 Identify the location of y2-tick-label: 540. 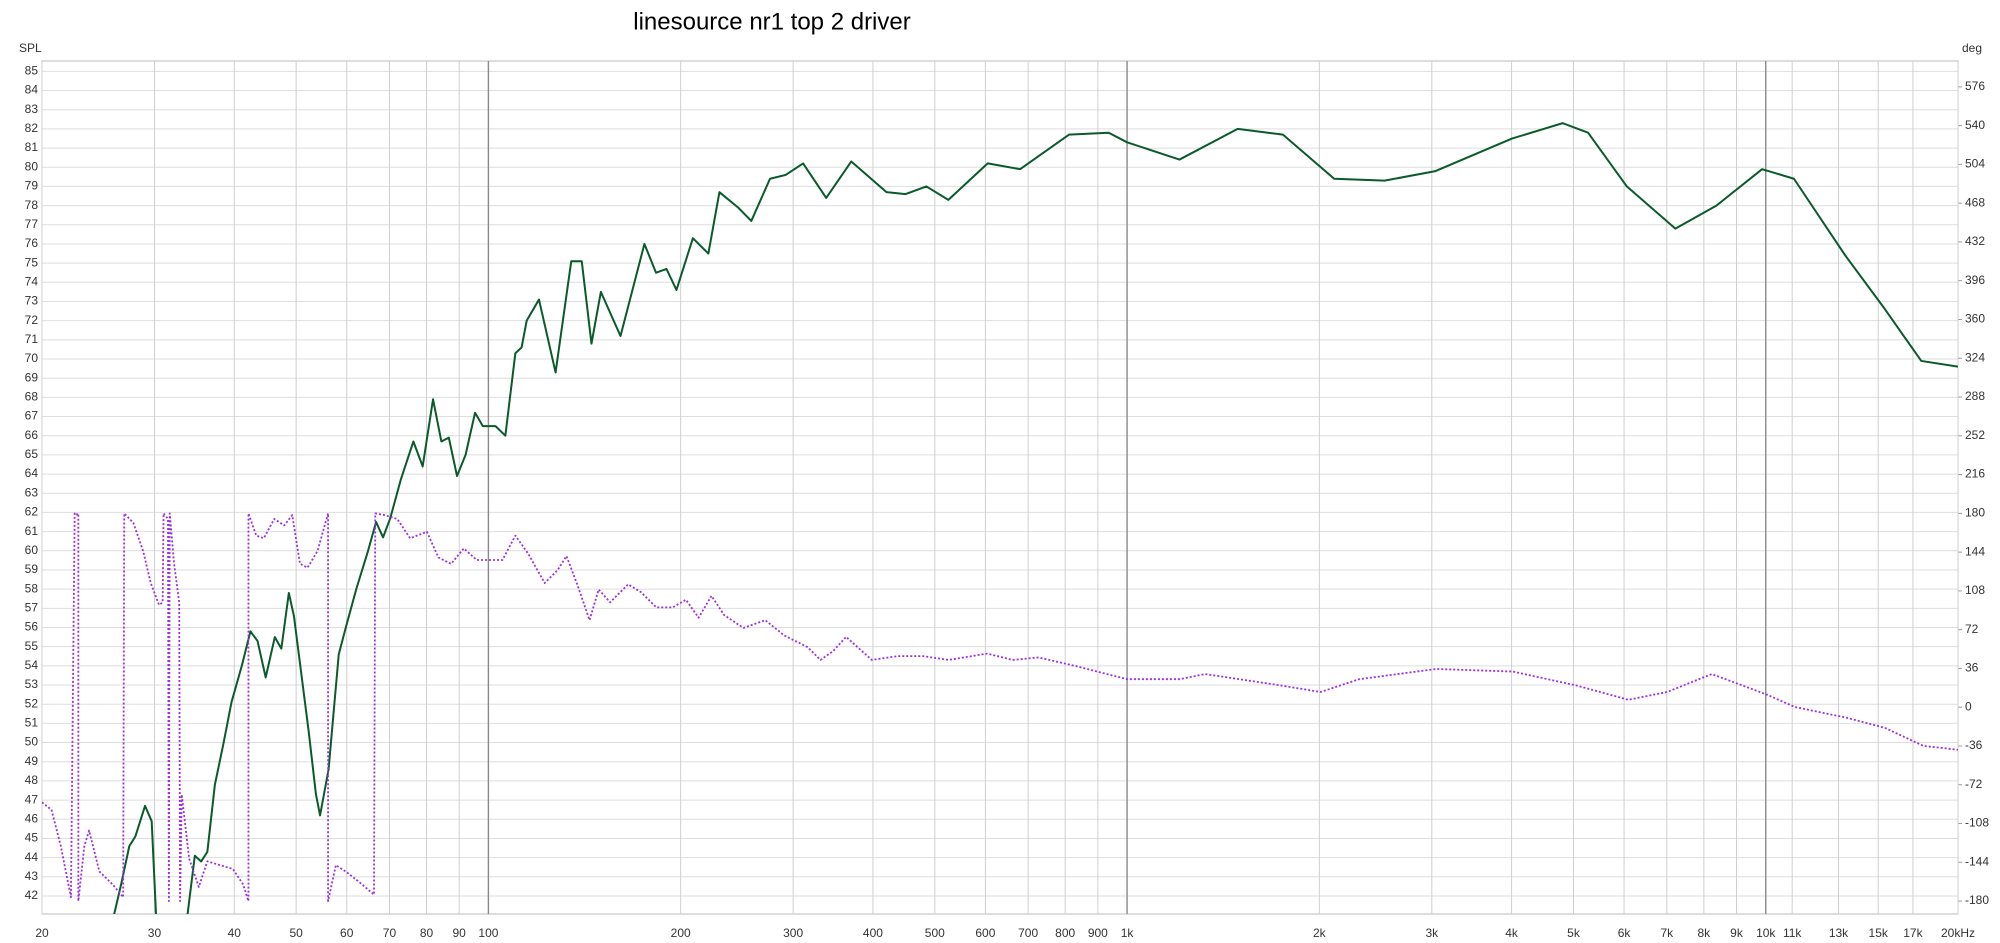
(1975, 125).